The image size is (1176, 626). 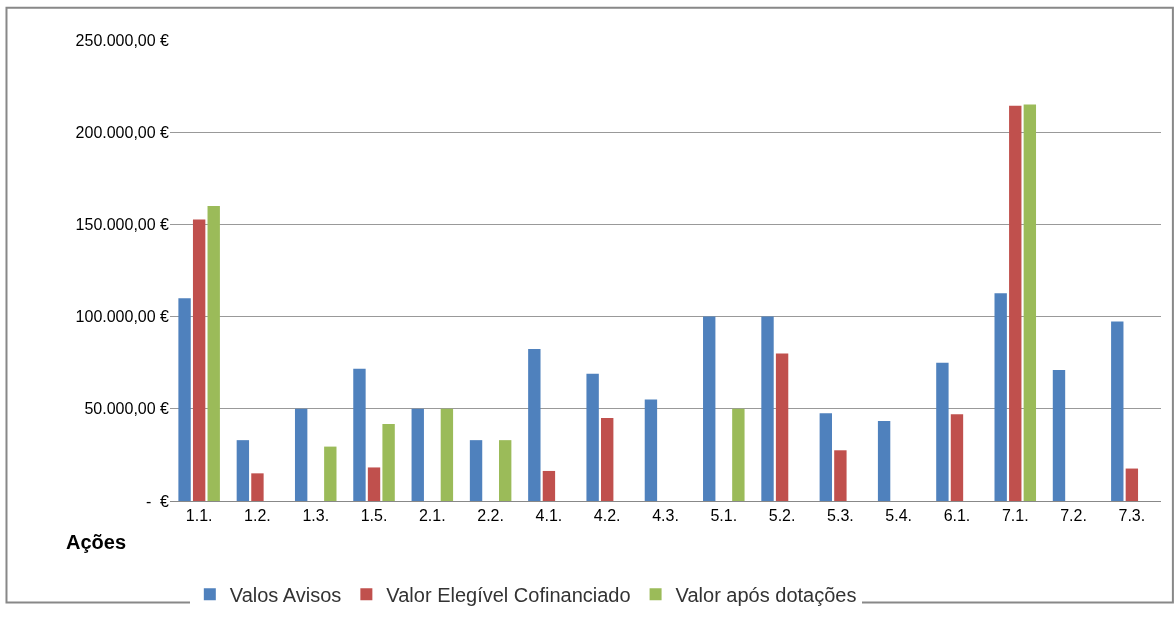 What do you see at coordinates (957, 516) in the screenshot?
I see `x-tick-label: 6.1.` at bounding box center [957, 516].